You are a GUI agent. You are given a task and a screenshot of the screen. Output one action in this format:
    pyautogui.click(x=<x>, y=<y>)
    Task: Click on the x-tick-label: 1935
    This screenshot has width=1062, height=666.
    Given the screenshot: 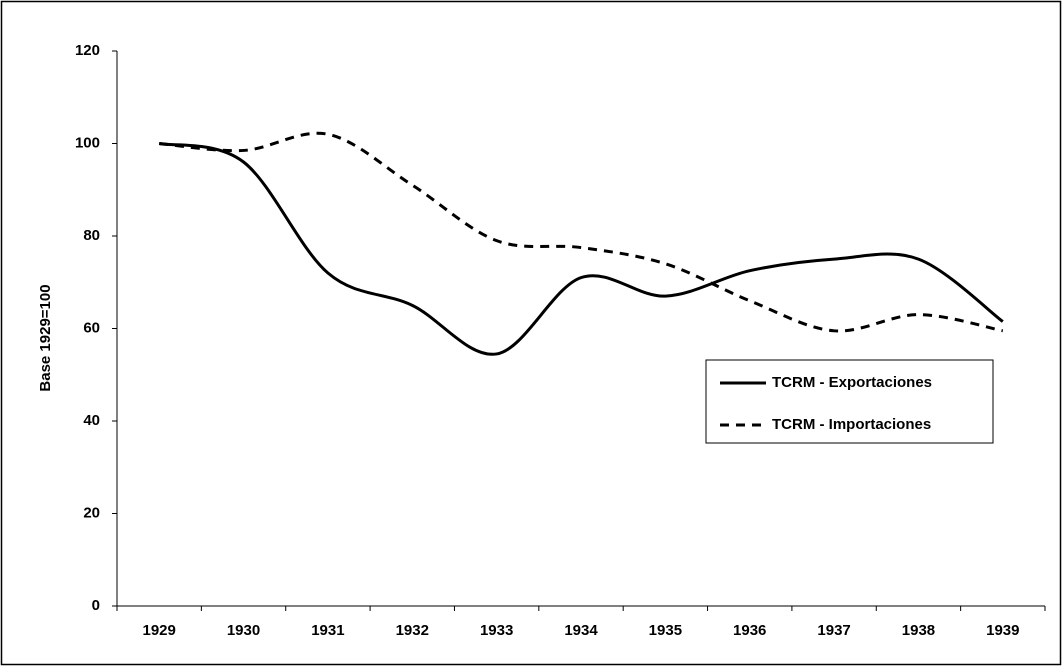 What is the action you would take?
    pyautogui.click(x=665, y=630)
    